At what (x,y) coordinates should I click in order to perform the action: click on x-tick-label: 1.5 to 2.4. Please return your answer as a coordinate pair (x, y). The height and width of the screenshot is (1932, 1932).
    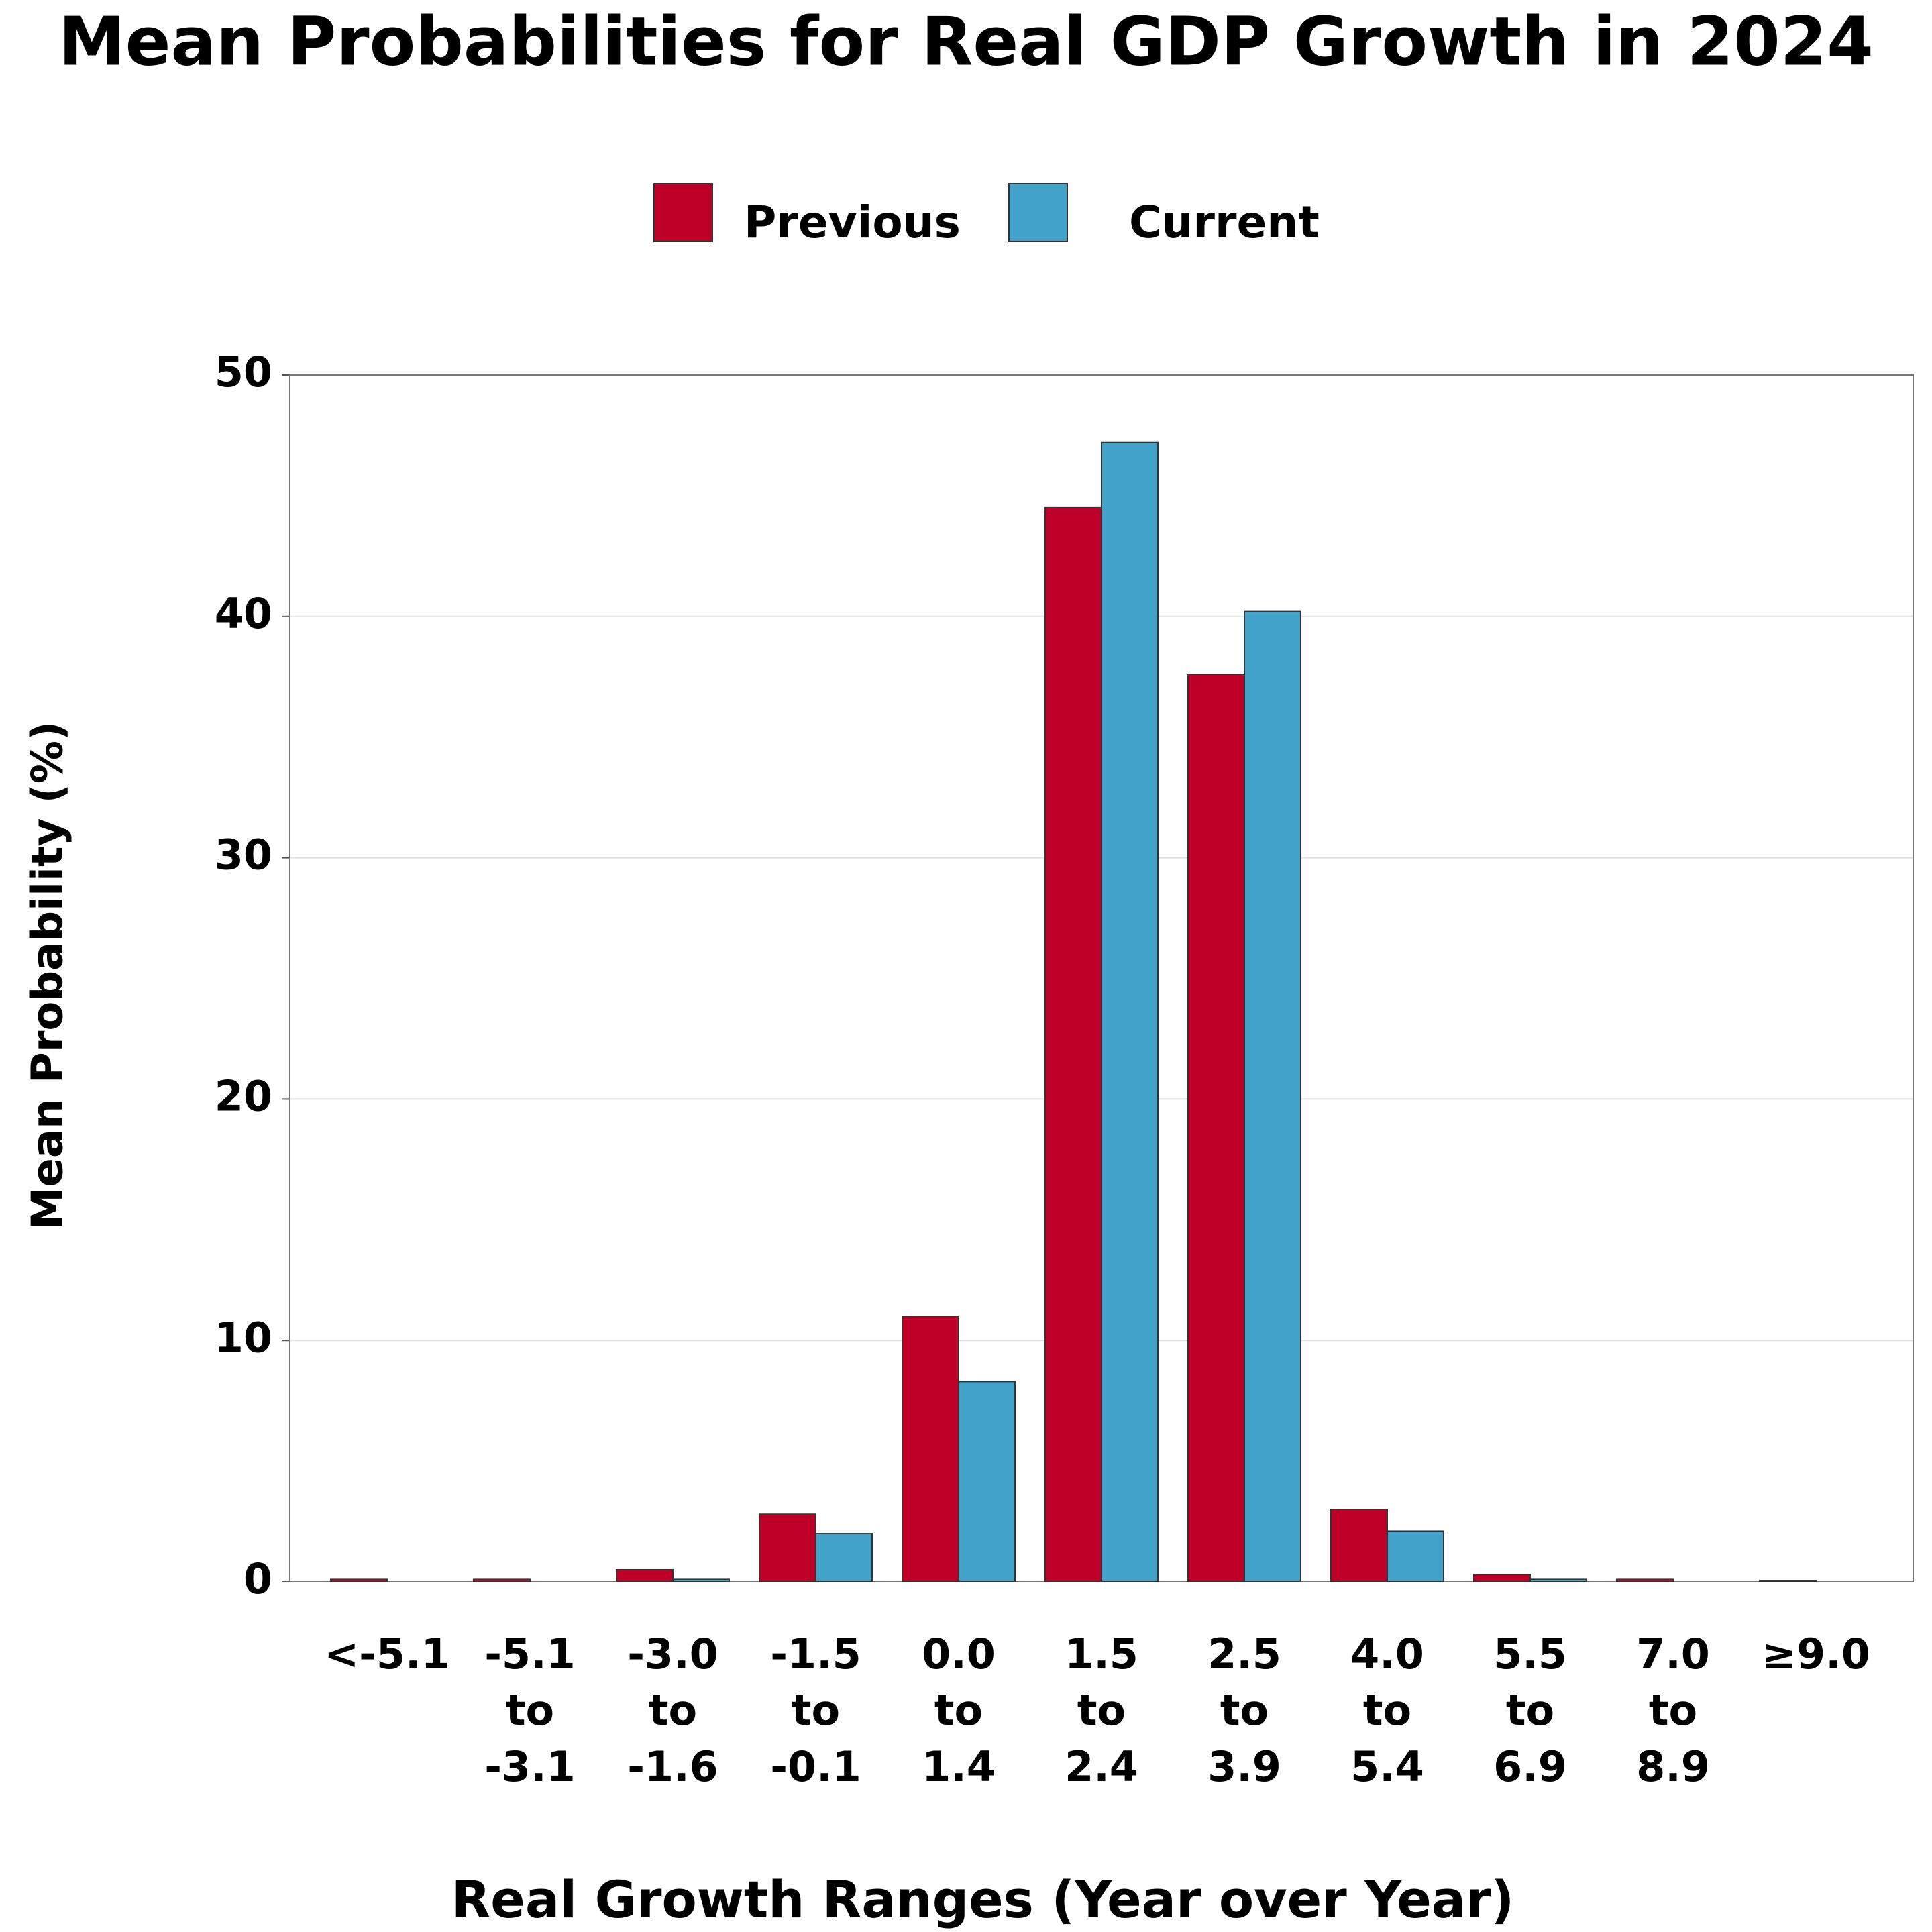
    Looking at the image, I should click on (1101, 1710).